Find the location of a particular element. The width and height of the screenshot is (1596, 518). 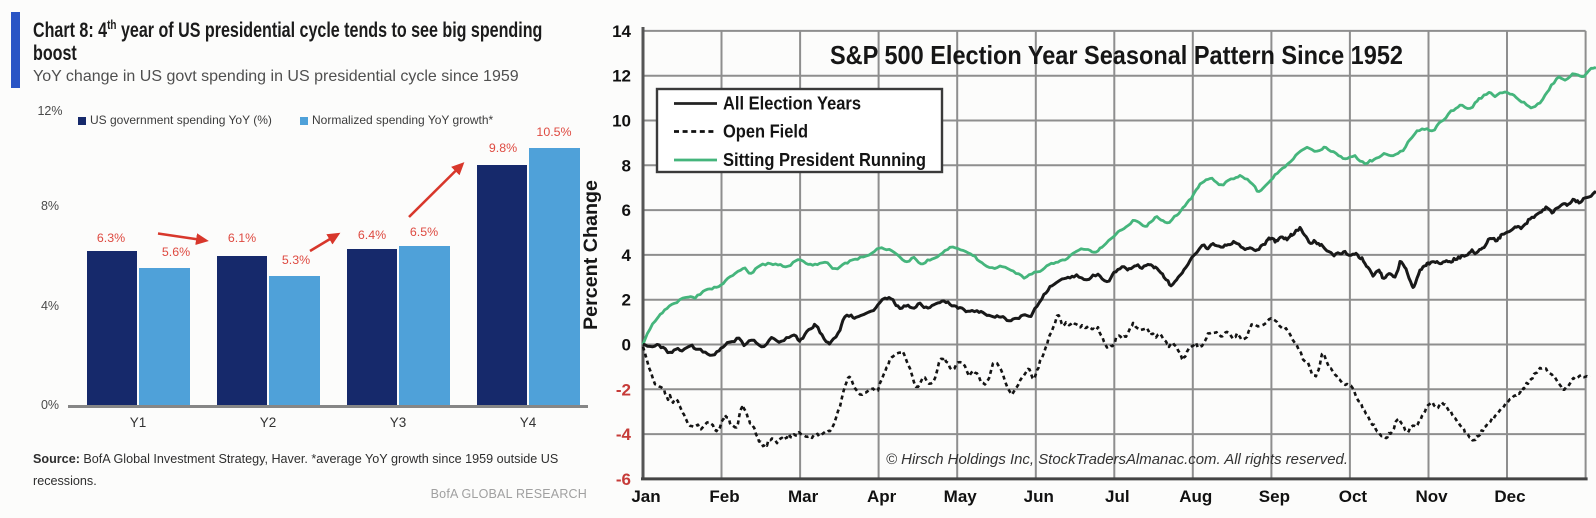

svg-text: -2 is located at coordinates (623, 389).